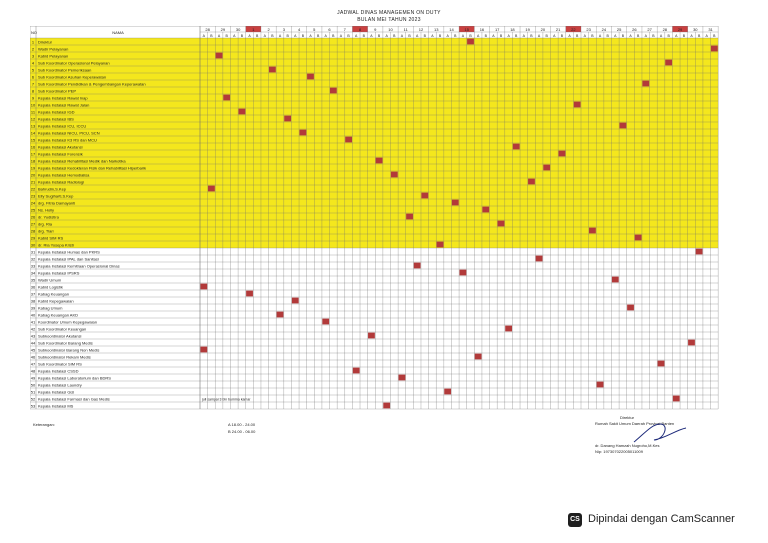  What do you see at coordinates (345, 29) in the screenshot?
I see `date-label: 7` at bounding box center [345, 29].